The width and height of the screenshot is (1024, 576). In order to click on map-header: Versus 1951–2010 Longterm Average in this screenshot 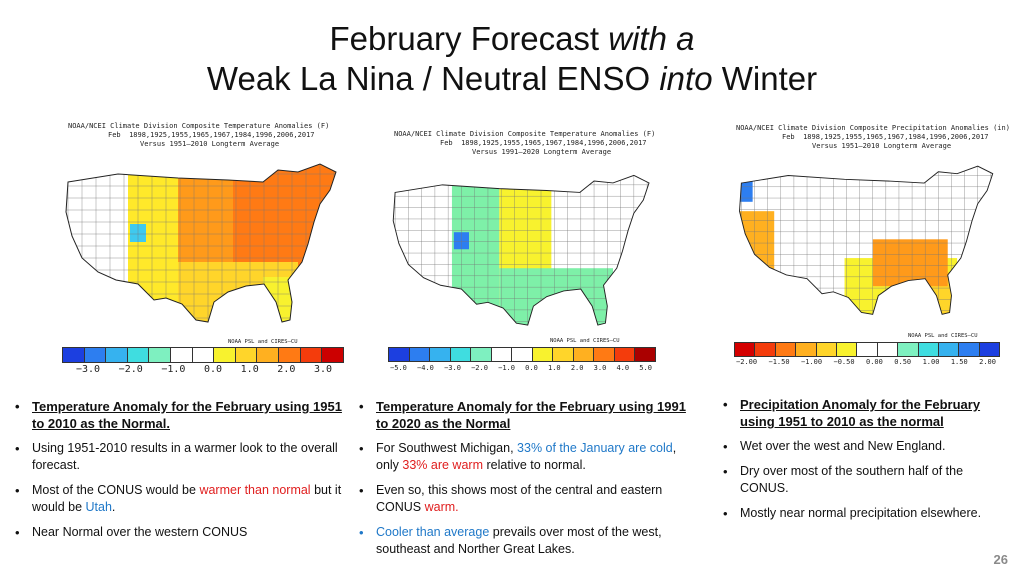, I will do `click(210, 144)`.